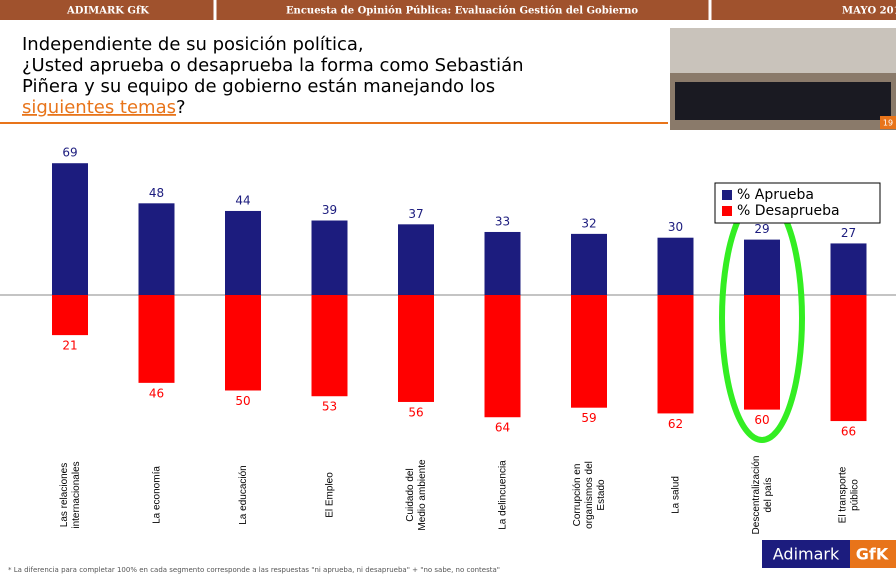 Image resolution: width=896 pixels, height=576 pixels. Describe the element at coordinates (588, 223) in the screenshot. I see `value-label: 32` at that location.